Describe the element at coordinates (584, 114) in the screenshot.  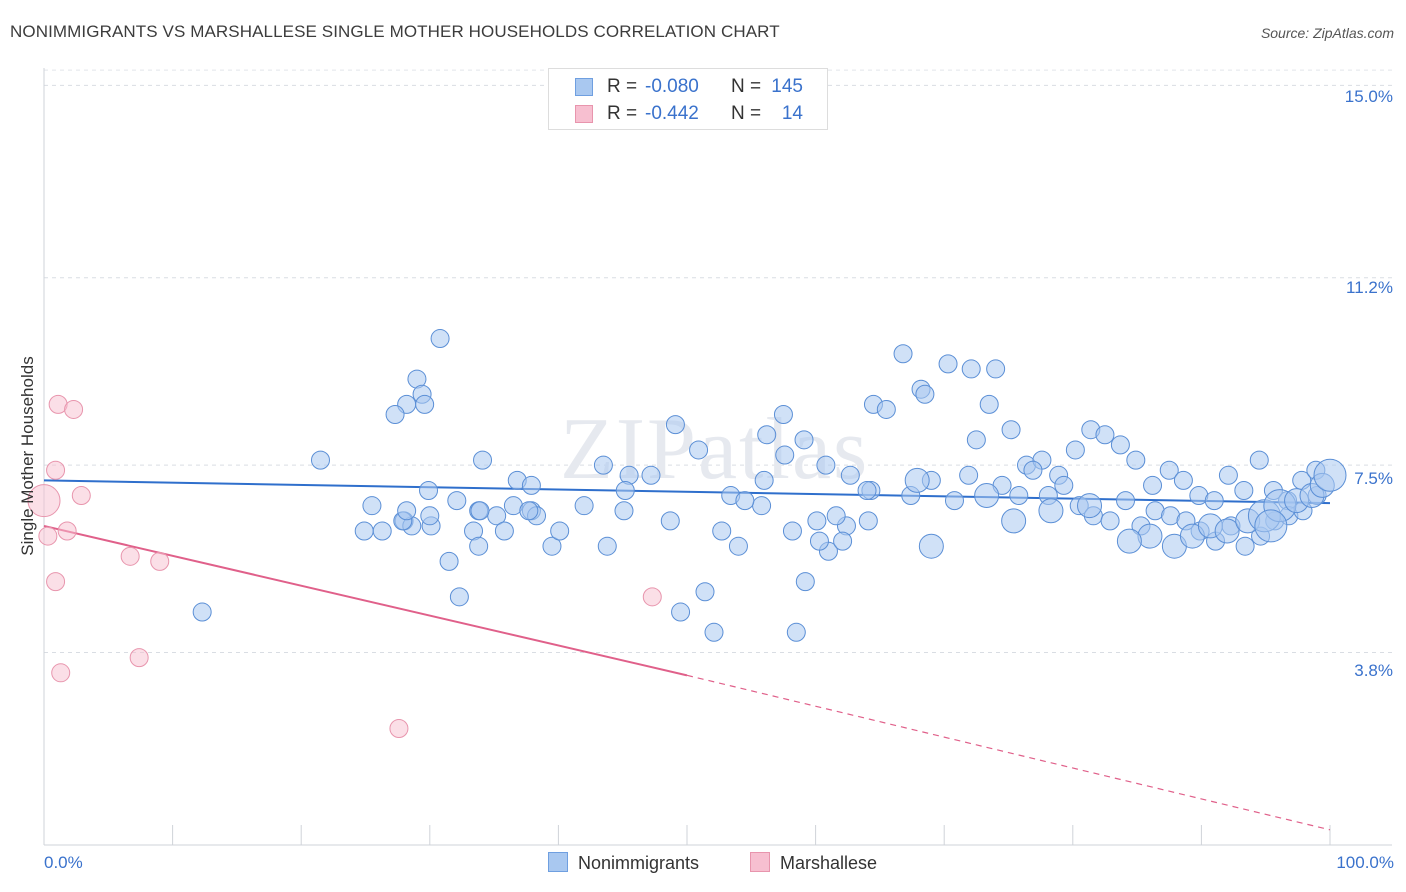
I see `legend-swatch-marshallese` at that location.